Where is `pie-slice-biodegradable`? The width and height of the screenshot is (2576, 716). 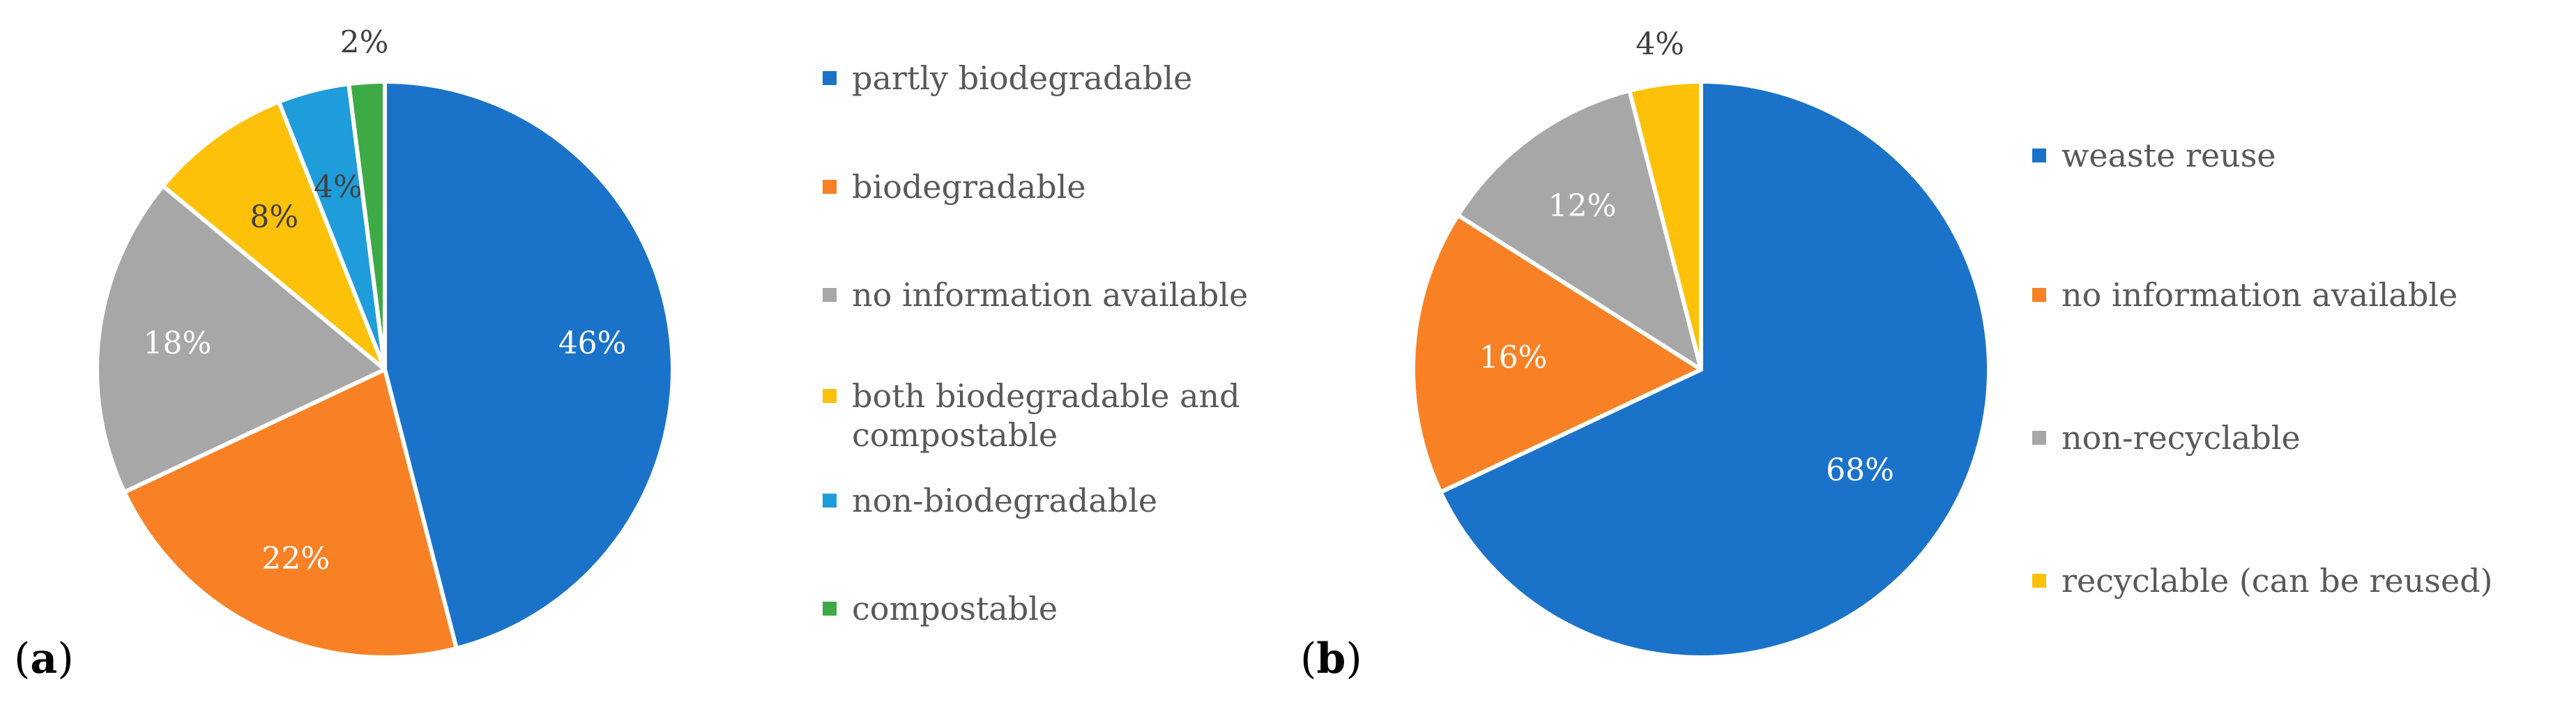
pie-slice-biodegradable is located at coordinates (291, 514).